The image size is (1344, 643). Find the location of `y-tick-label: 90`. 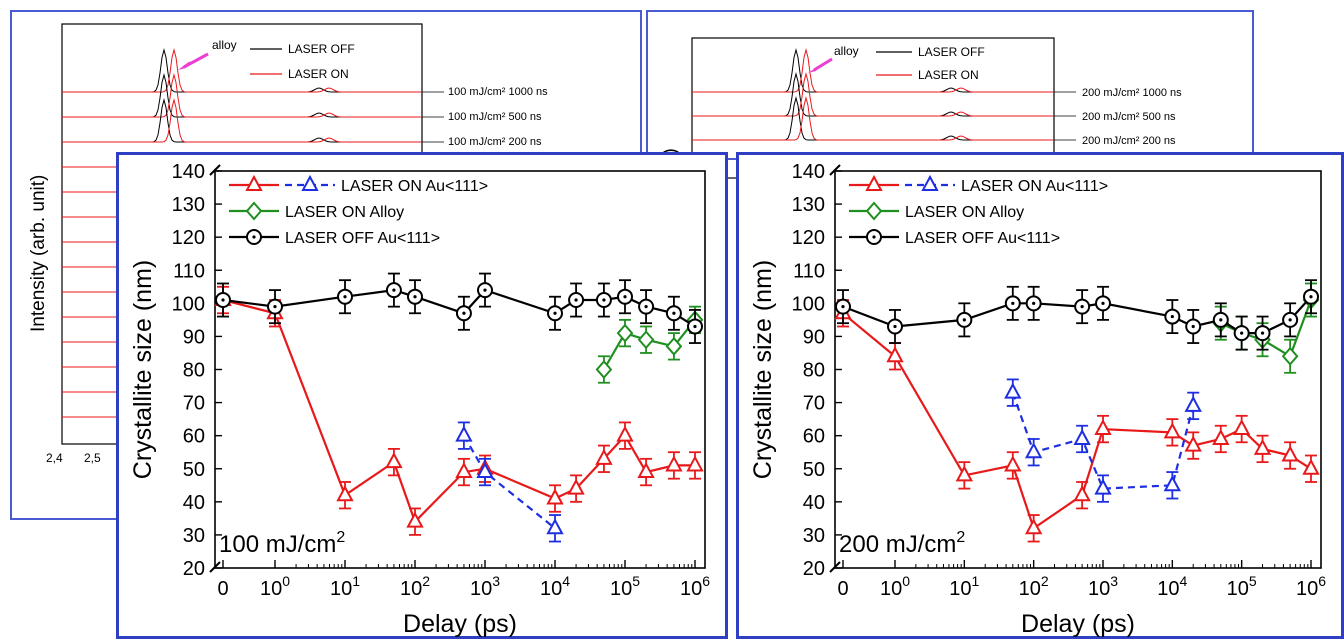

y-tick-label: 90 is located at coordinates (814, 337).